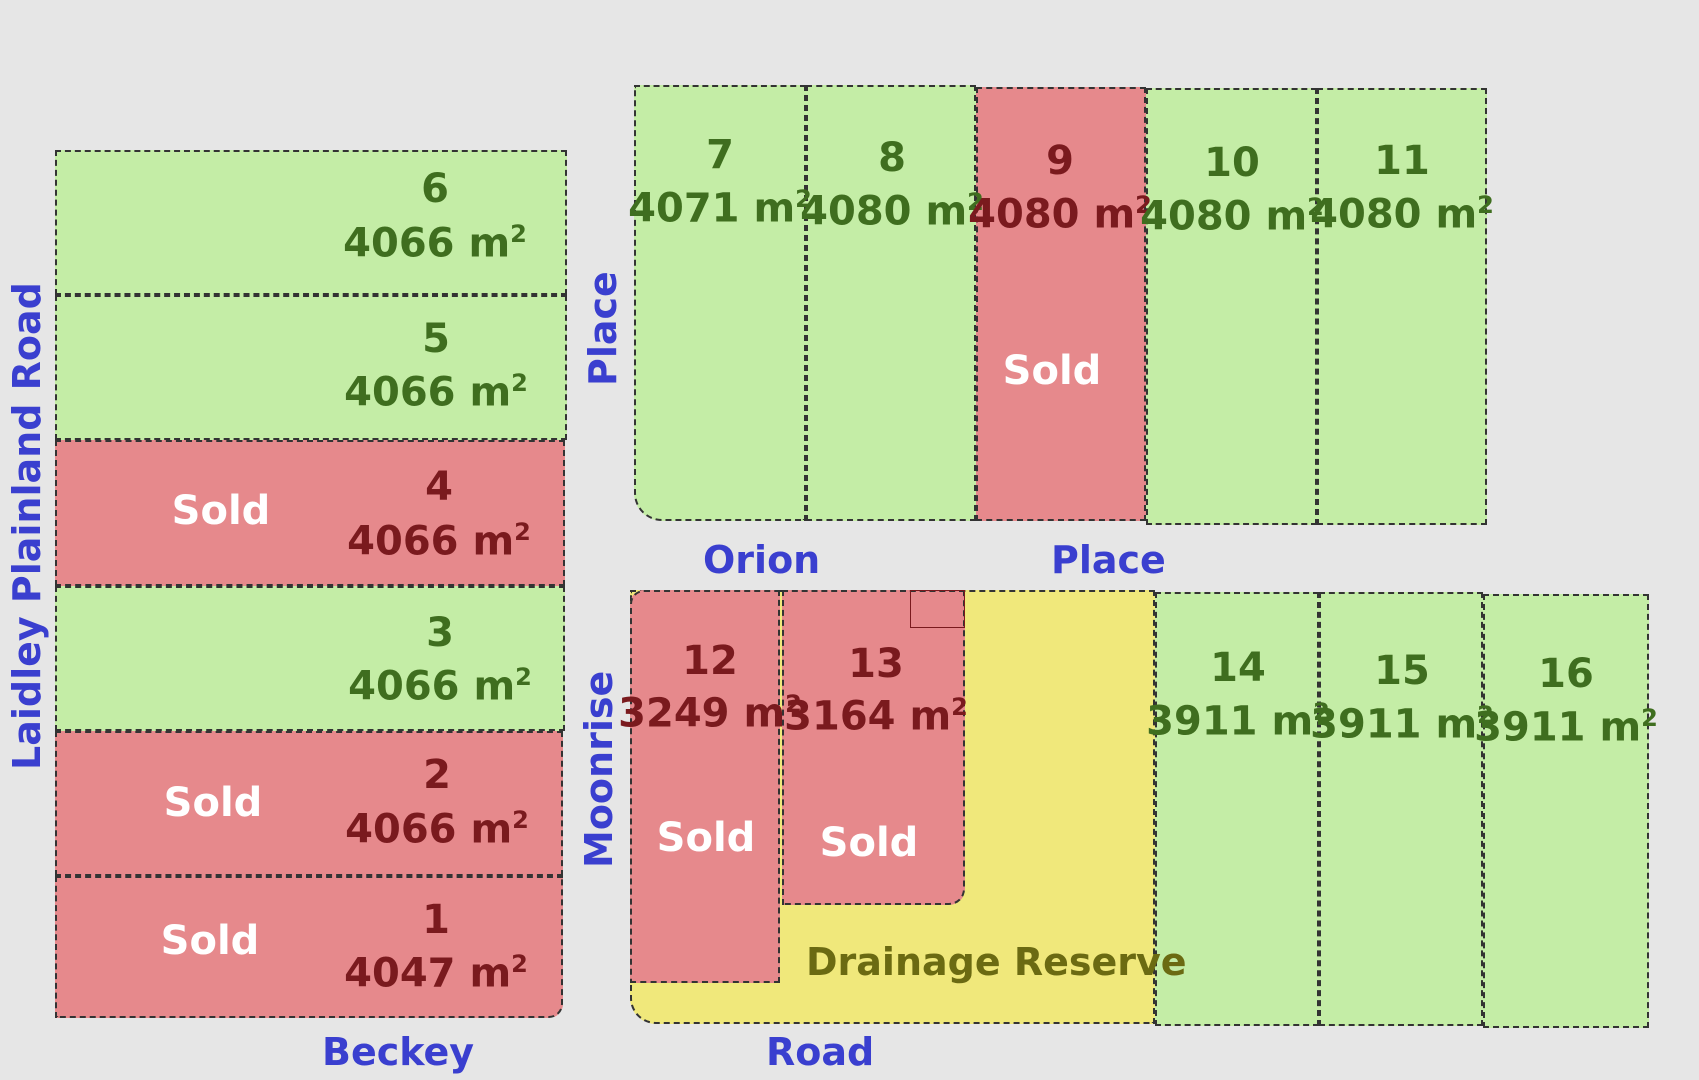 The width and height of the screenshot is (1699, 1080). I want to click on lot-8-area: 4080 m2, so click(892, 211).